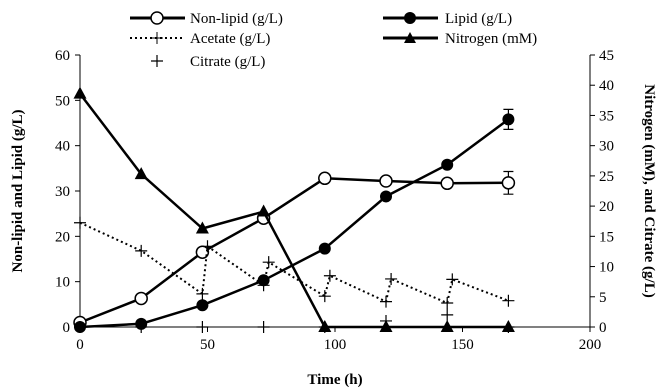 This screenshot has width=658, height=388. Describe the element at coordinates (606, 56) in the screenshot. I see `right-y-tick-label: 45` at that location.